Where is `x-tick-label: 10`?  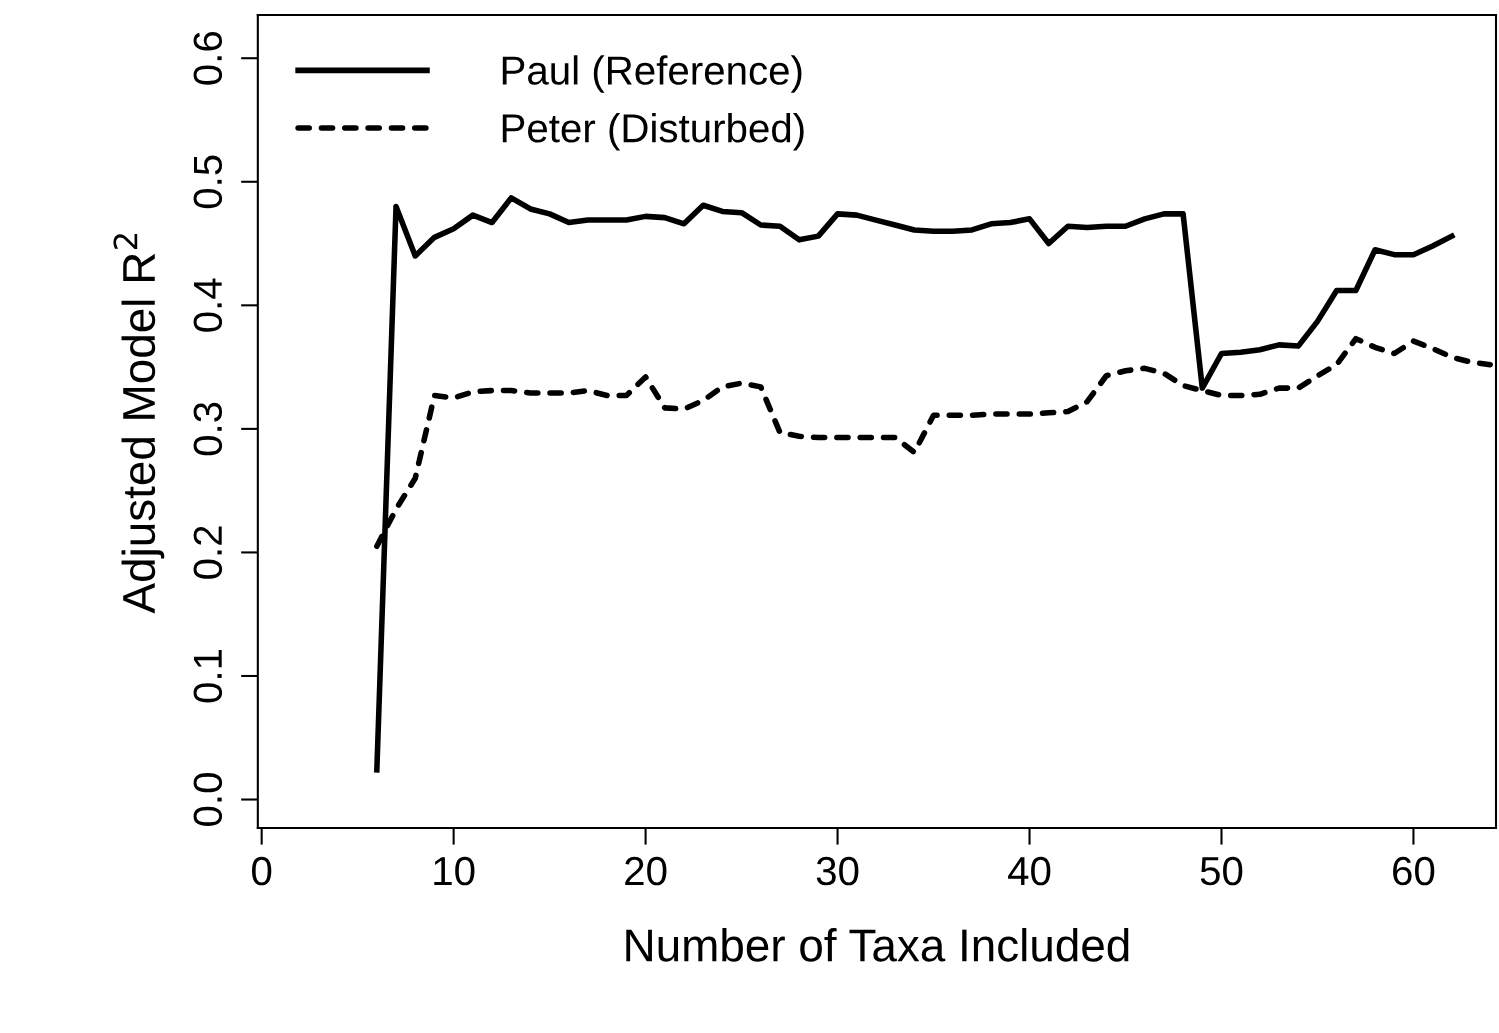
x-tick-label: 10 is located at coordinates (454, 871).